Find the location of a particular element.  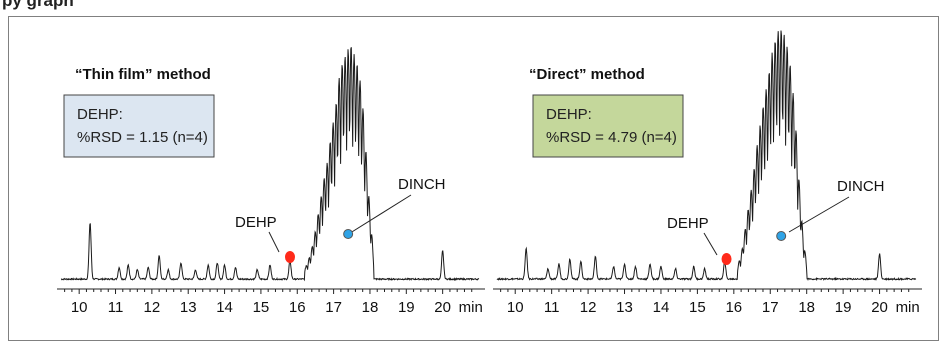

chart-title: “Direct” method is located at coordinates (587, 74).